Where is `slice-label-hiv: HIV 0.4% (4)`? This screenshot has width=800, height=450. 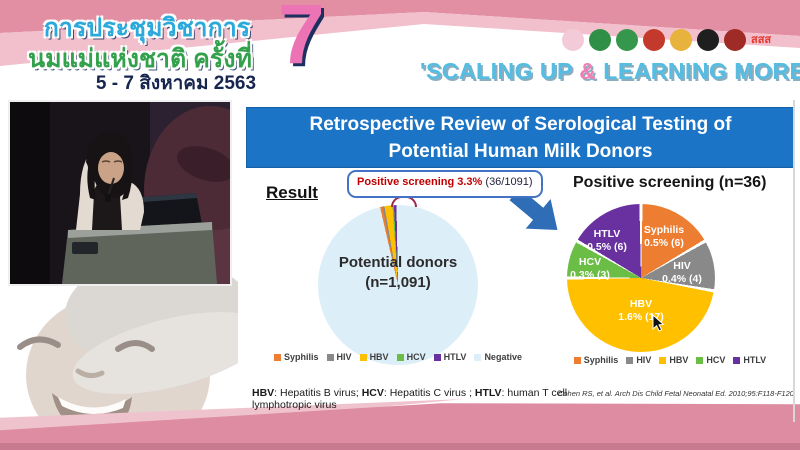 slice-label-hiv: HIV 0.4% (4) is located at coordinates (682, 272).